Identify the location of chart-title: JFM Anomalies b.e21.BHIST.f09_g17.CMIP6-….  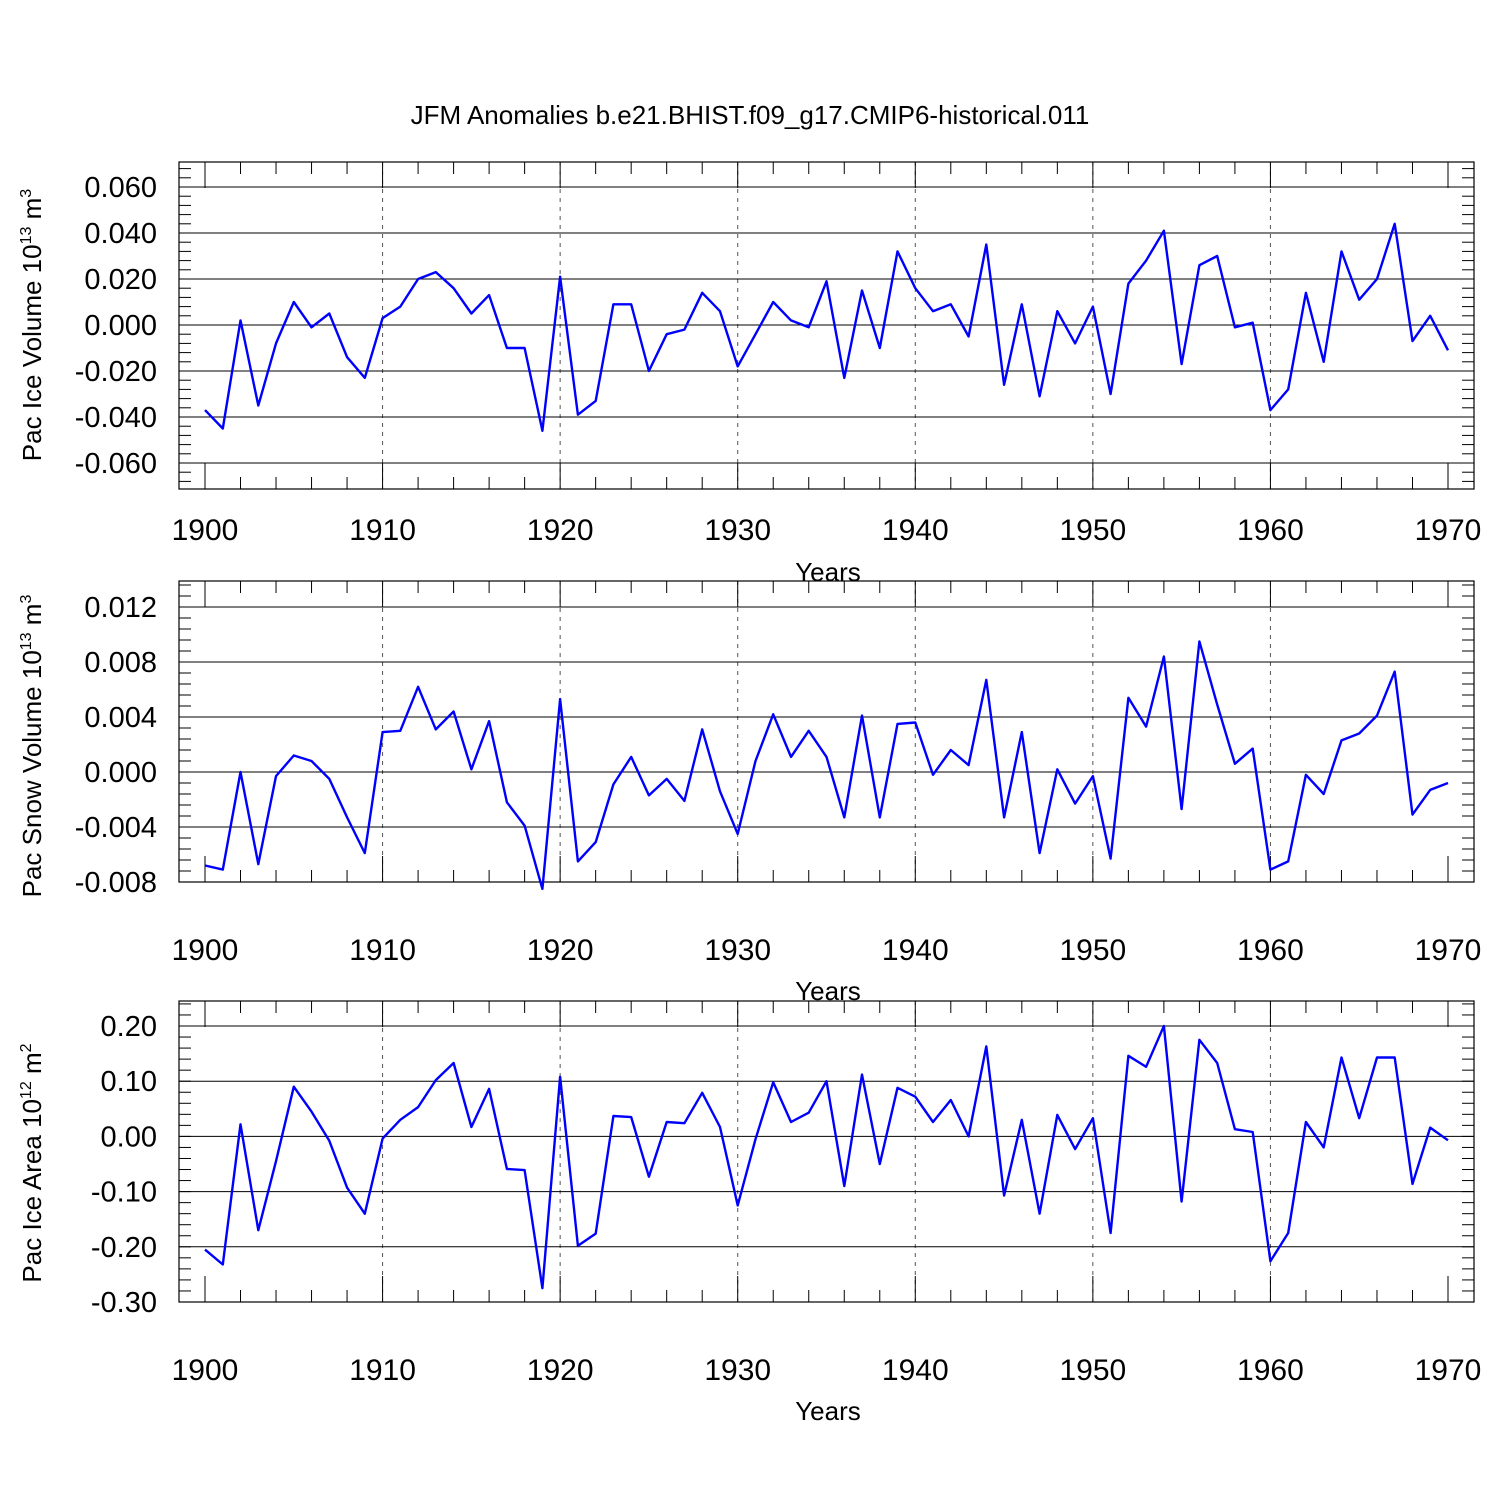
(750, 115).